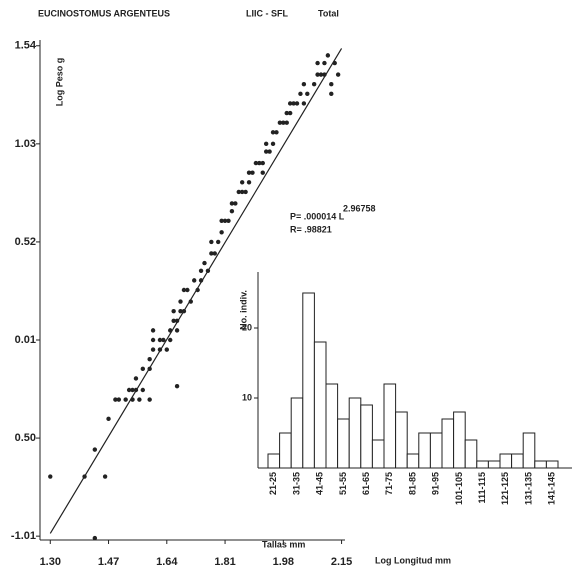 This screenshot has height=571, width=588. Describe the element at coordinates (104, 13) in the screenshot. I see `chart-title: EUCINOSTOMUS ARGENTEUS` at that location.